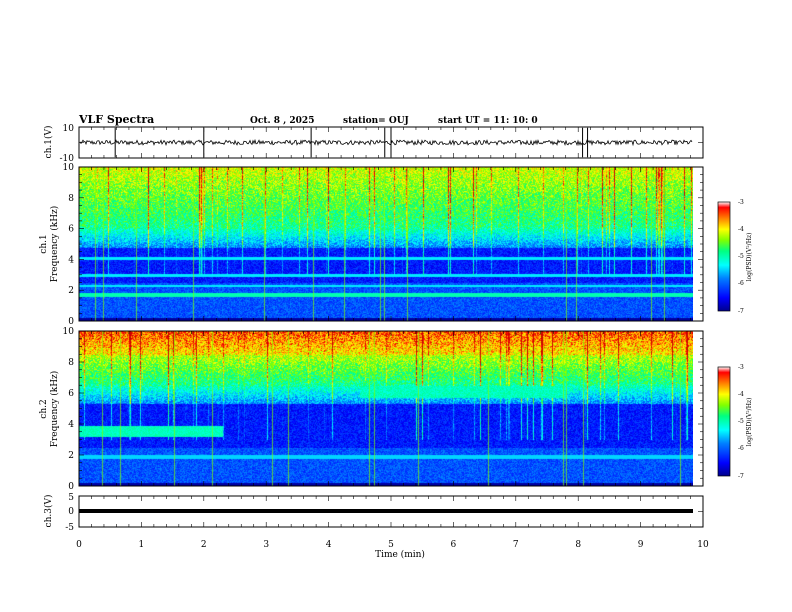 This screenshot has height=612, width=792. What do you see at coordinates (67, 159) in the screenshot?
I see `ch1-ytick-bottom: -10` at bounding box center [67, 159].